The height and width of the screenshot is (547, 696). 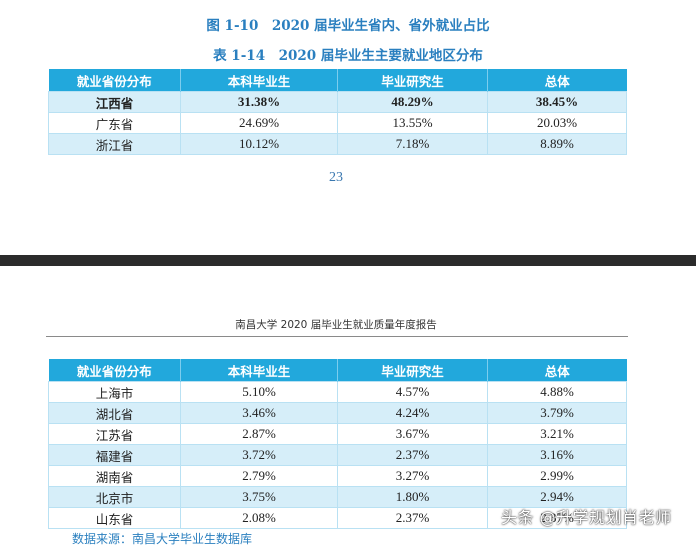 I want to click on table-row: 湖南省 2.79% 3.27% 2.99%, so click(x=337, y=476).